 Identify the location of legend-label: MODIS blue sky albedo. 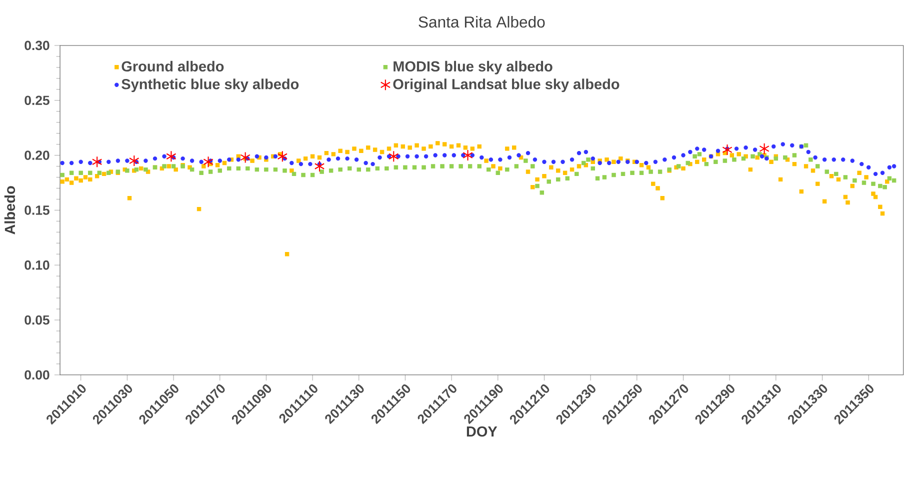
(473, 67).